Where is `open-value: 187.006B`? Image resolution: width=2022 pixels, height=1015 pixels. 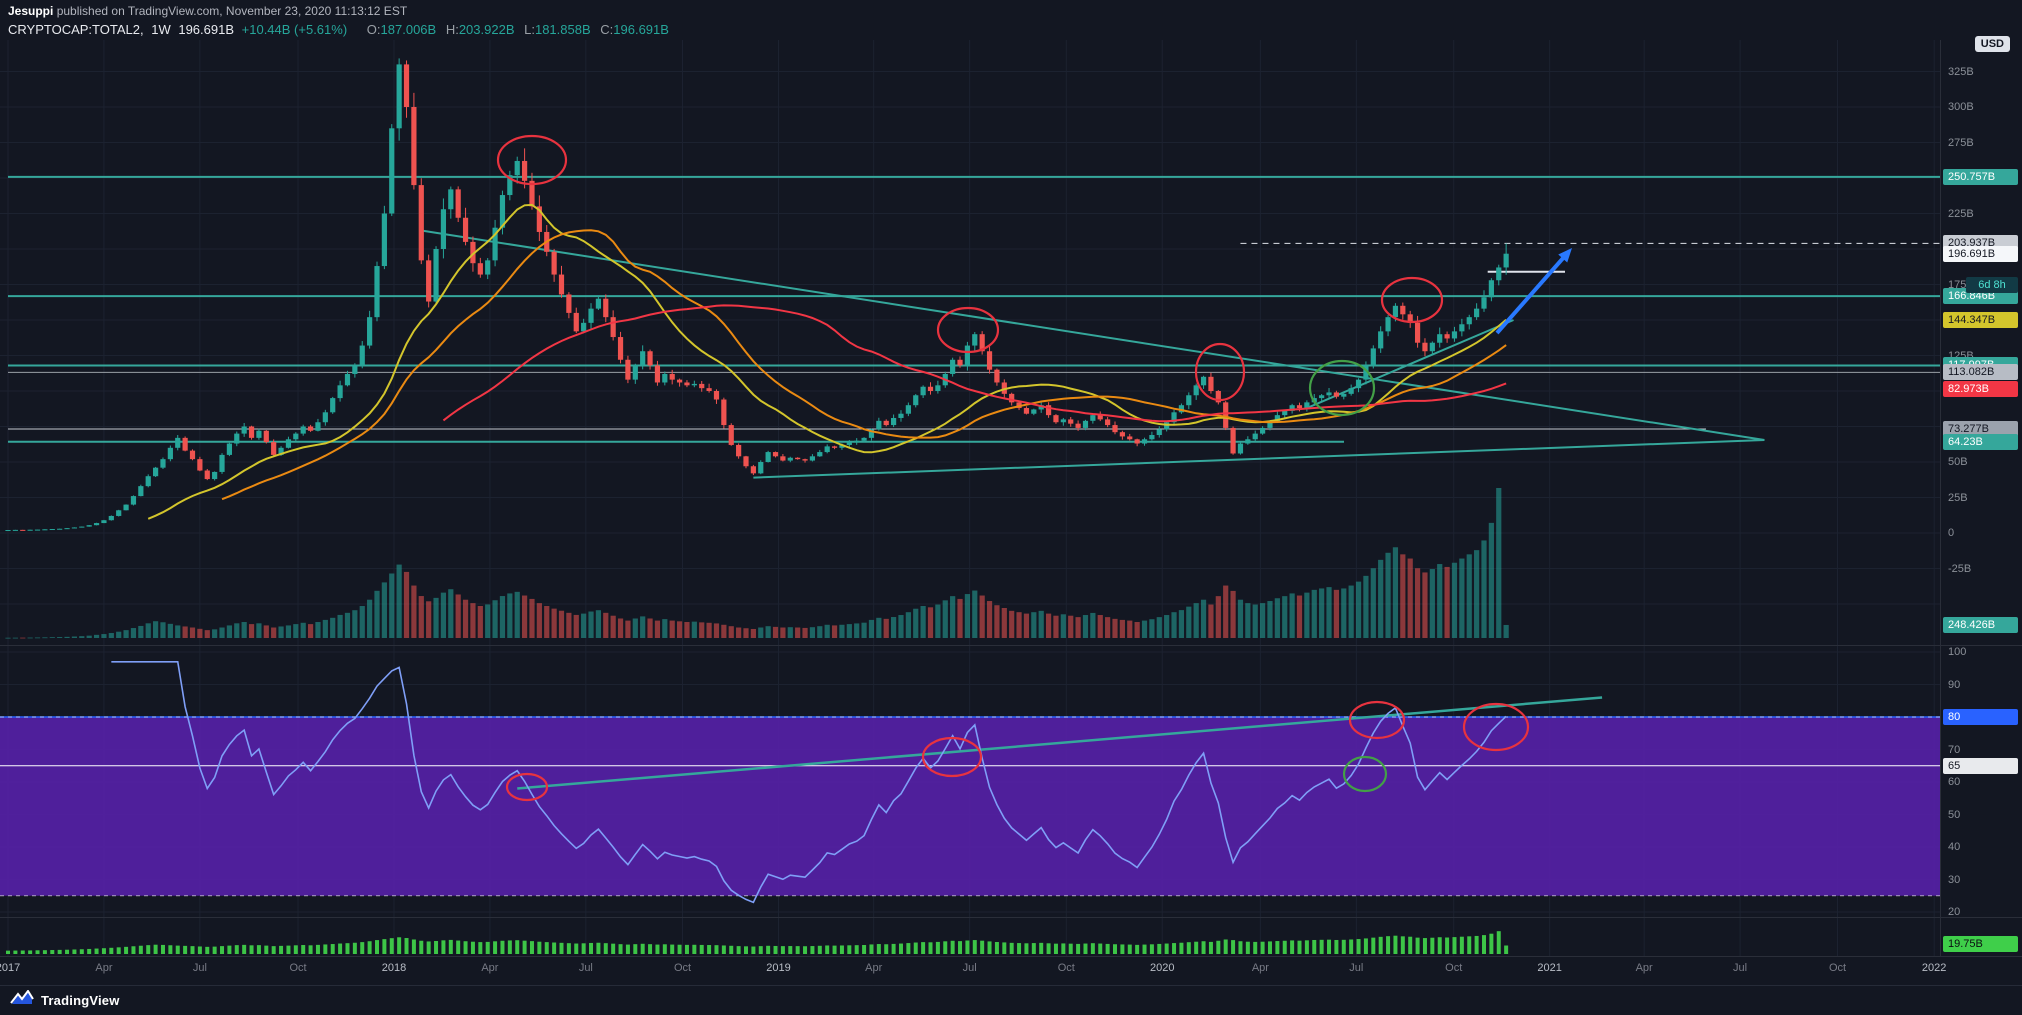
open-value: 187.006B is located at coordinates (408, 29).